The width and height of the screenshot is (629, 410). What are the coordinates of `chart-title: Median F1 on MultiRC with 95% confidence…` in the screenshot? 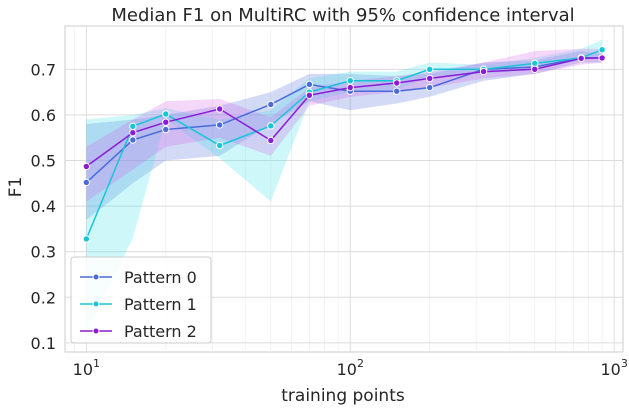 It's located at (342, 15).